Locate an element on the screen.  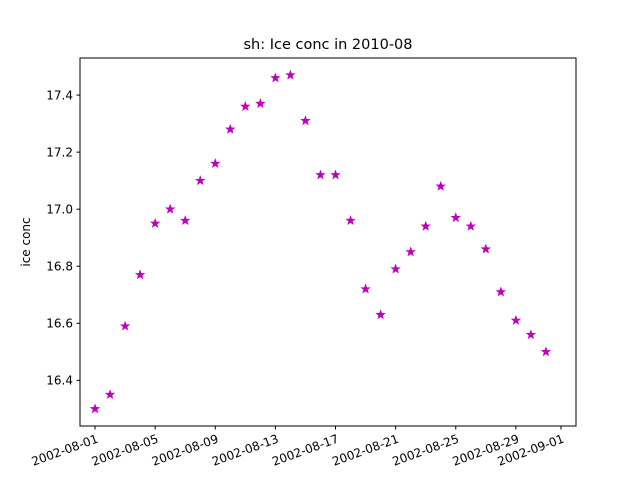
y-tick-label: 16.6 is located at coordinates (59, 324).